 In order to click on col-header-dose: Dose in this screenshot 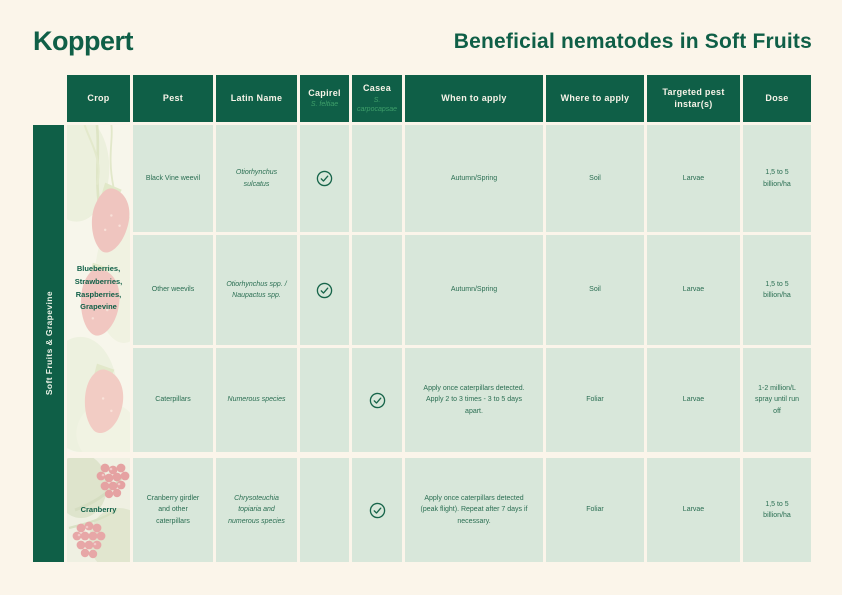, I will do `click(777, 98)`.